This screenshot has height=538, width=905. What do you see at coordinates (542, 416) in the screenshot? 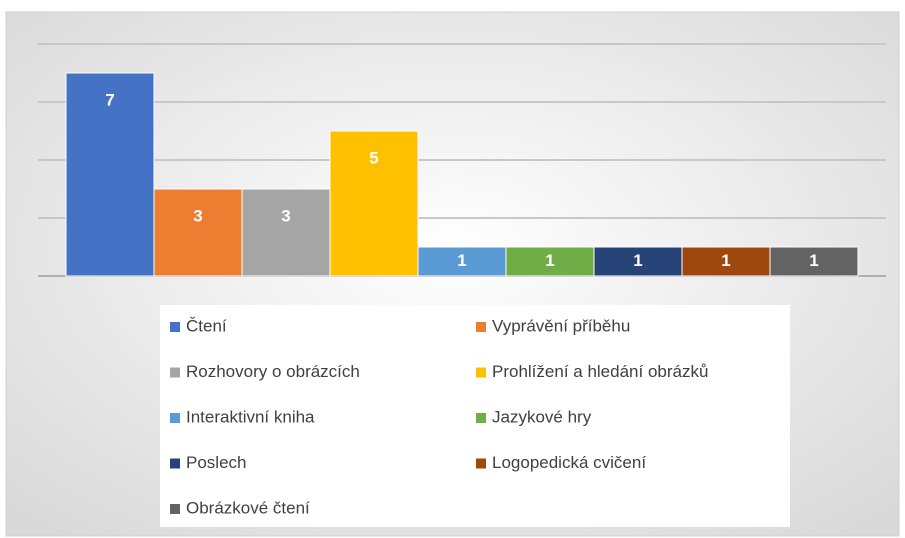
I see `legend-label: Jazykové hry` at bounding box center [542, 416].